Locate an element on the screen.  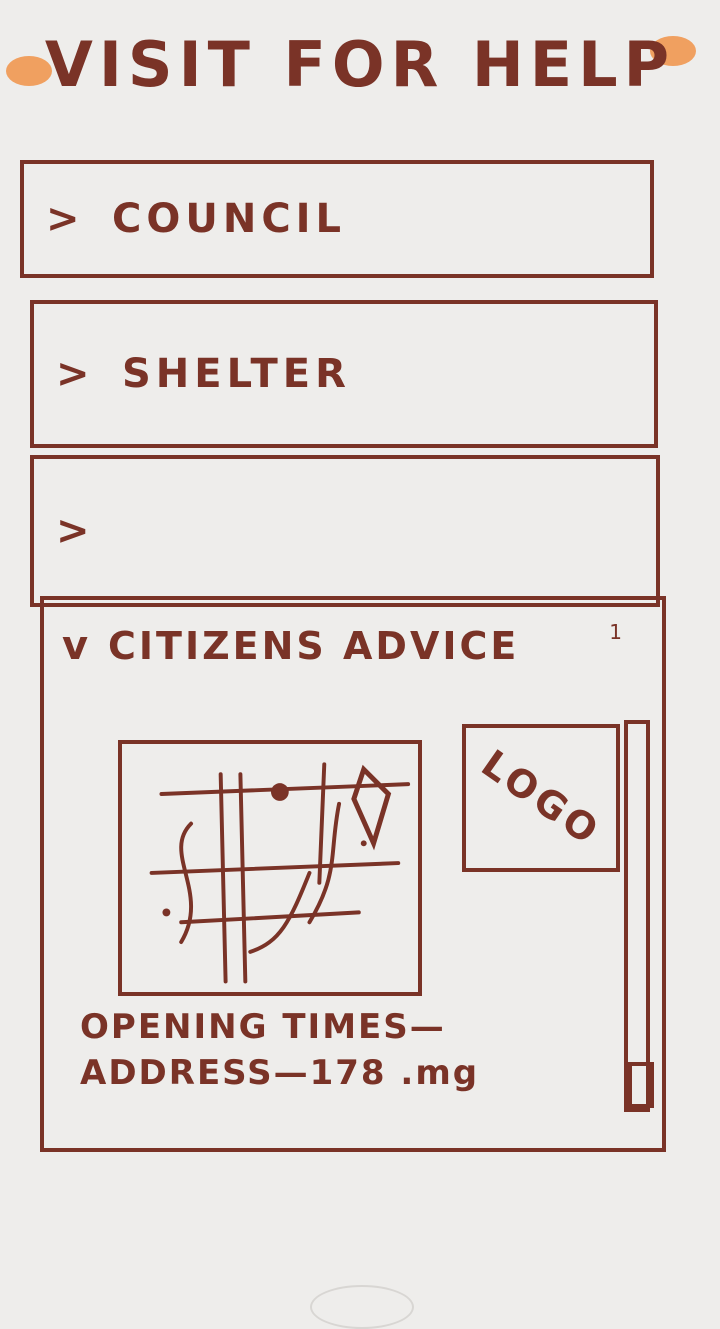
scrollbar is located at coordinates (639, 916).